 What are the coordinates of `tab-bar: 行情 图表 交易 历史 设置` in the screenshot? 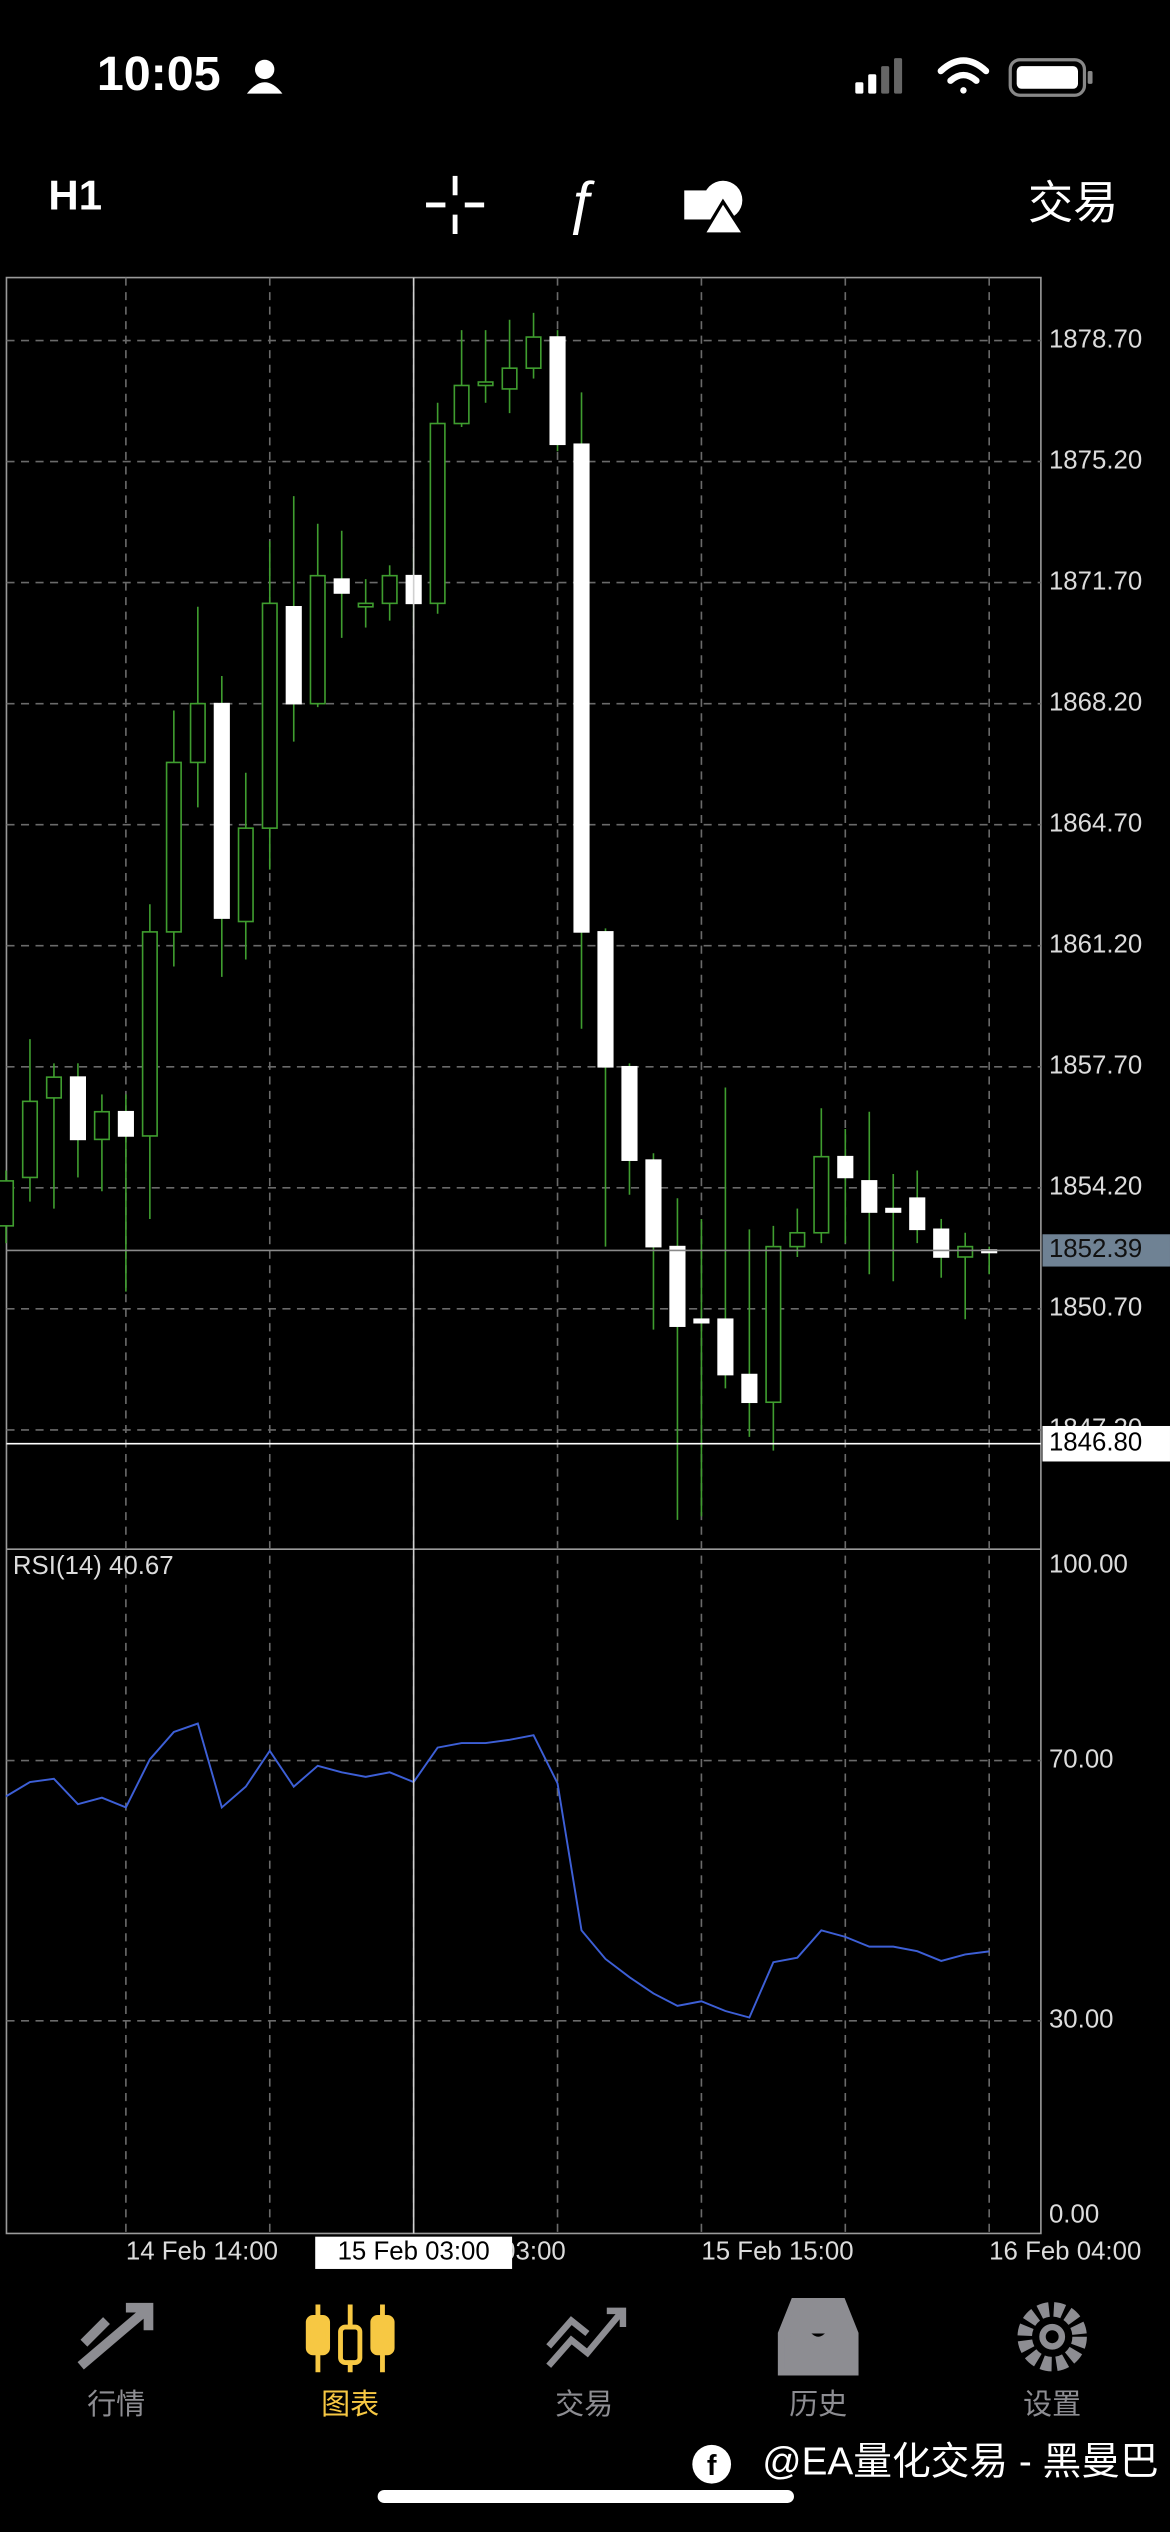 It's located at (582, 2359).